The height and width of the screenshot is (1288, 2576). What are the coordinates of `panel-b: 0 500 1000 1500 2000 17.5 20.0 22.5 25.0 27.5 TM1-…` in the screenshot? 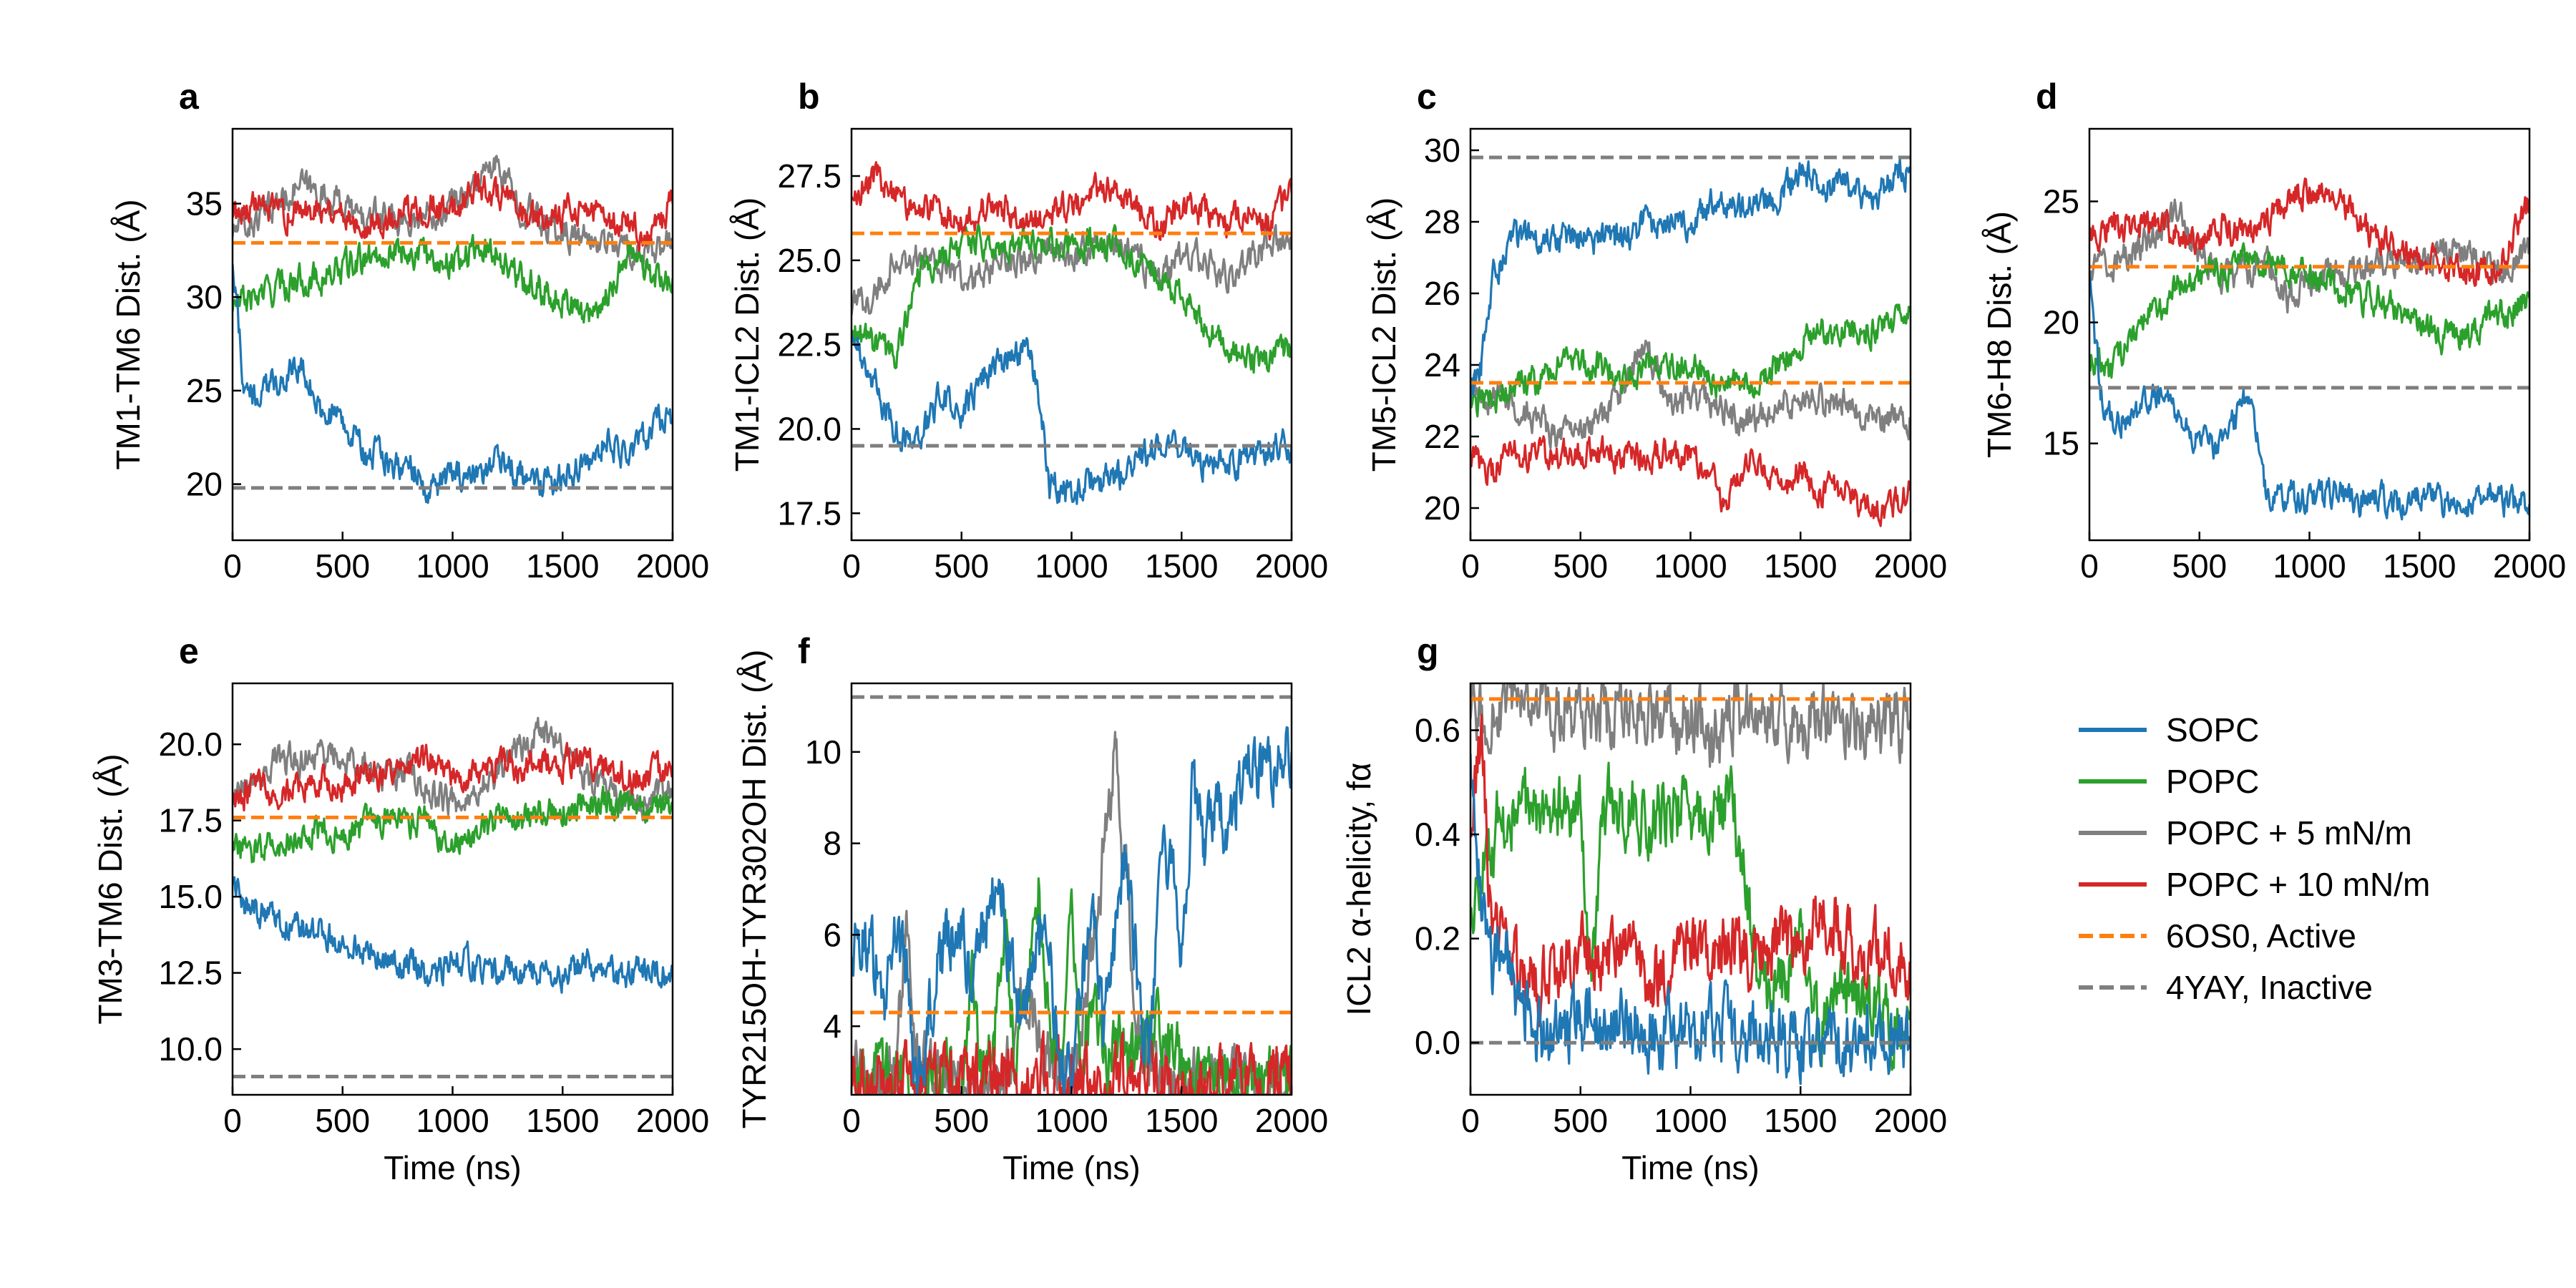 It's located at (1028, 331).